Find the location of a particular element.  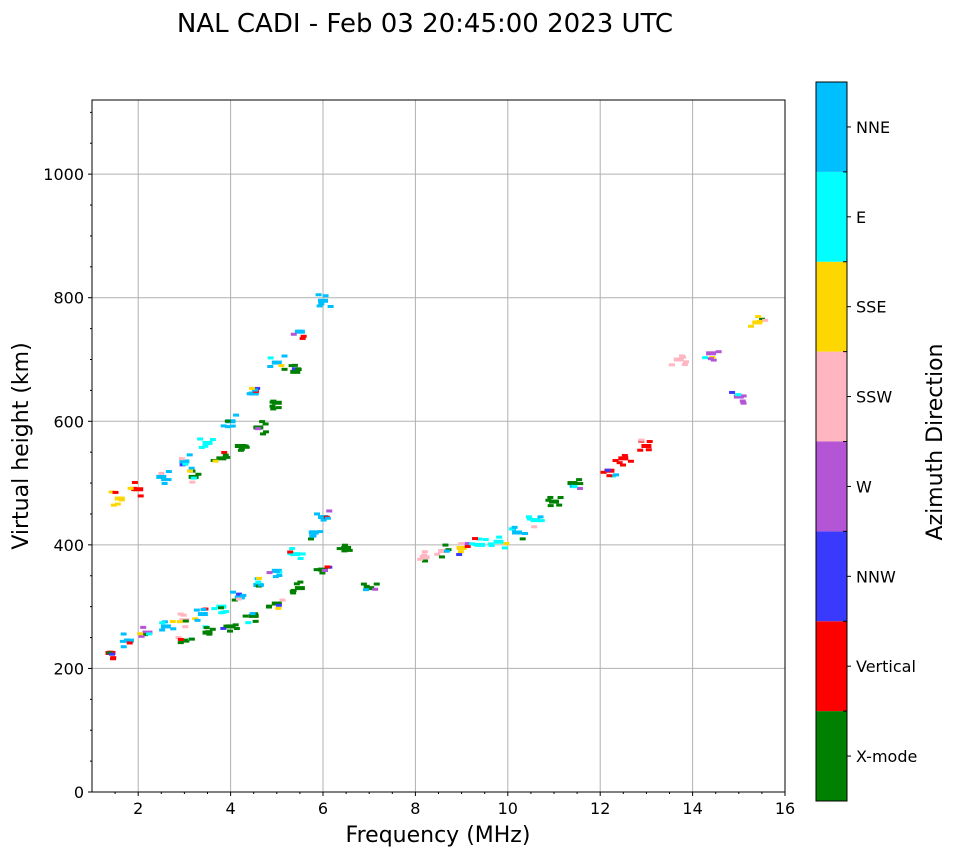

colorbar-tick-label: SSW is located at coordinates (874, 397).